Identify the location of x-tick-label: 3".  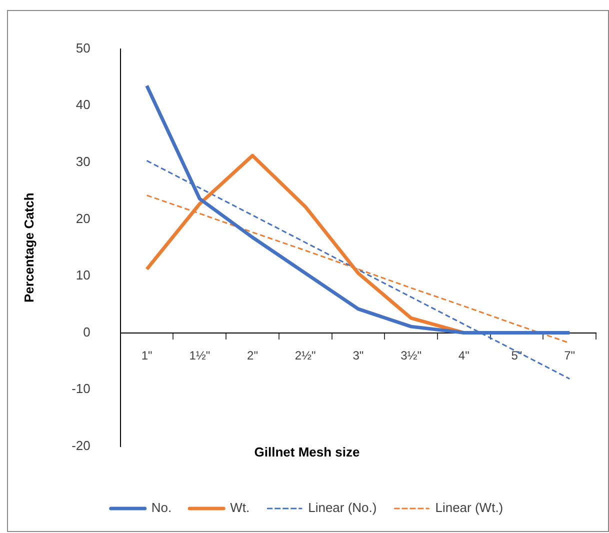
(358, 355).